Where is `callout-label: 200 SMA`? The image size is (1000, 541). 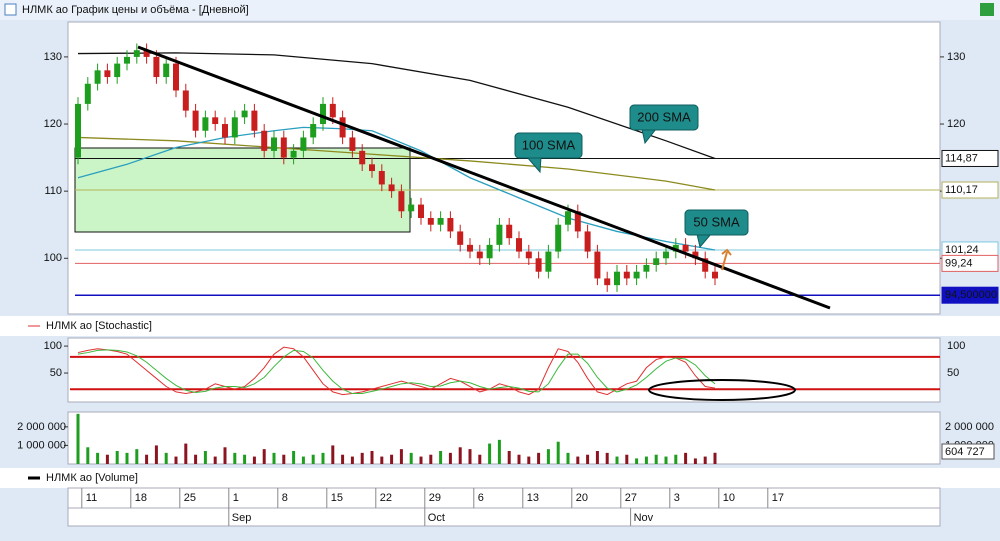 callout-label: 200 SMA is located at coordinates (664, 116).